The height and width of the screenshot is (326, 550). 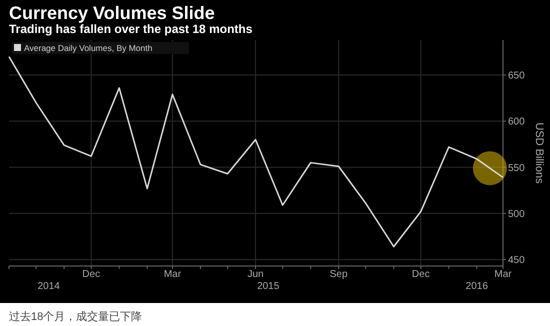 I want to click on legend-label: Average Daily Volumes, By Month, so click(x=88, y=48).